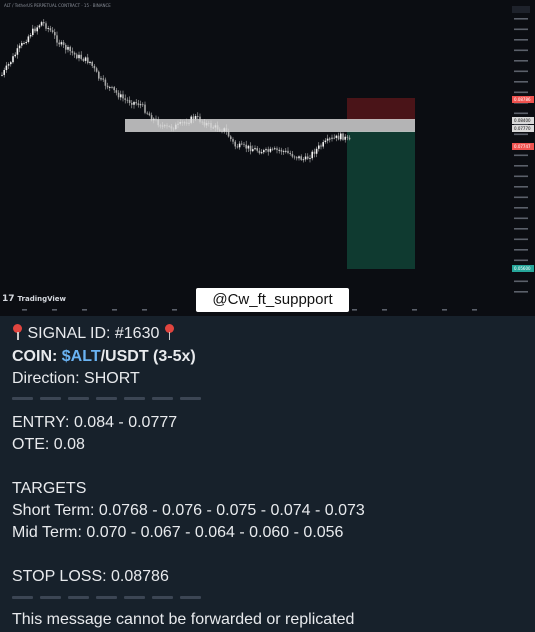 The width and height of the screenshot is (535, 632). I want to click on coin-pair: /USDT (3-5x), so click(148, 356).